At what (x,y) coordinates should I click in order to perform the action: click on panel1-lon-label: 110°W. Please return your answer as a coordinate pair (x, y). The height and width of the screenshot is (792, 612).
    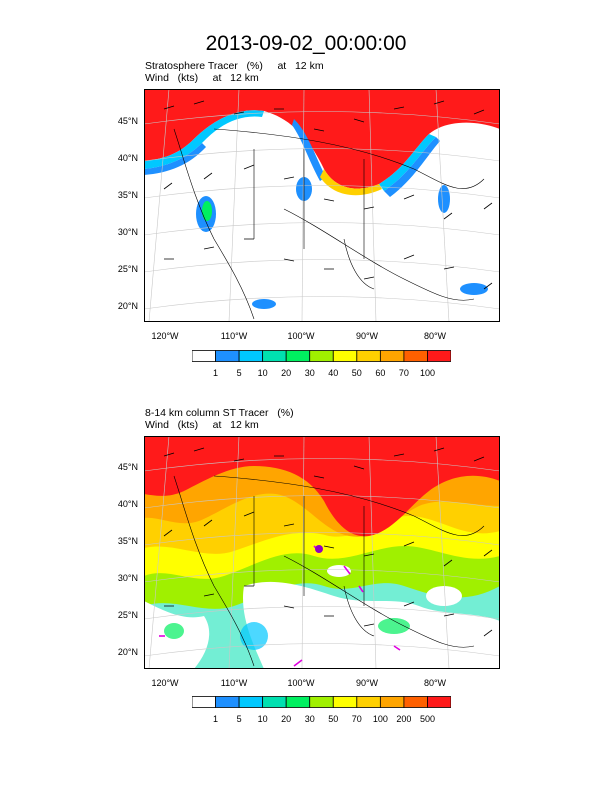
    Looking at the image, I should click on (234, 336).